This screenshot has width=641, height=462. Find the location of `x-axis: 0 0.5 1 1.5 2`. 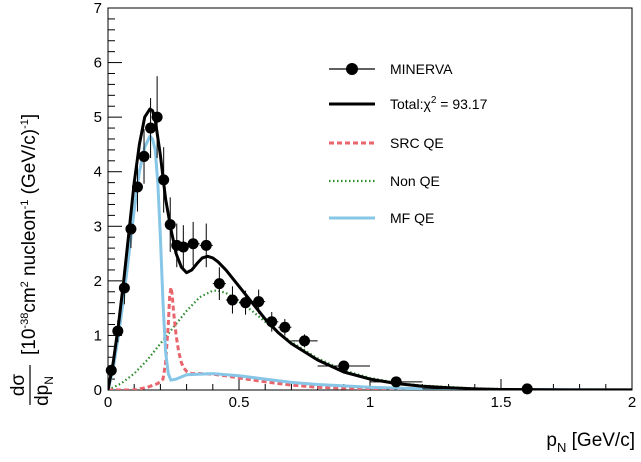

x-axis: 0 0.5 1 1.5 2 is located at coordinates (370, 395).